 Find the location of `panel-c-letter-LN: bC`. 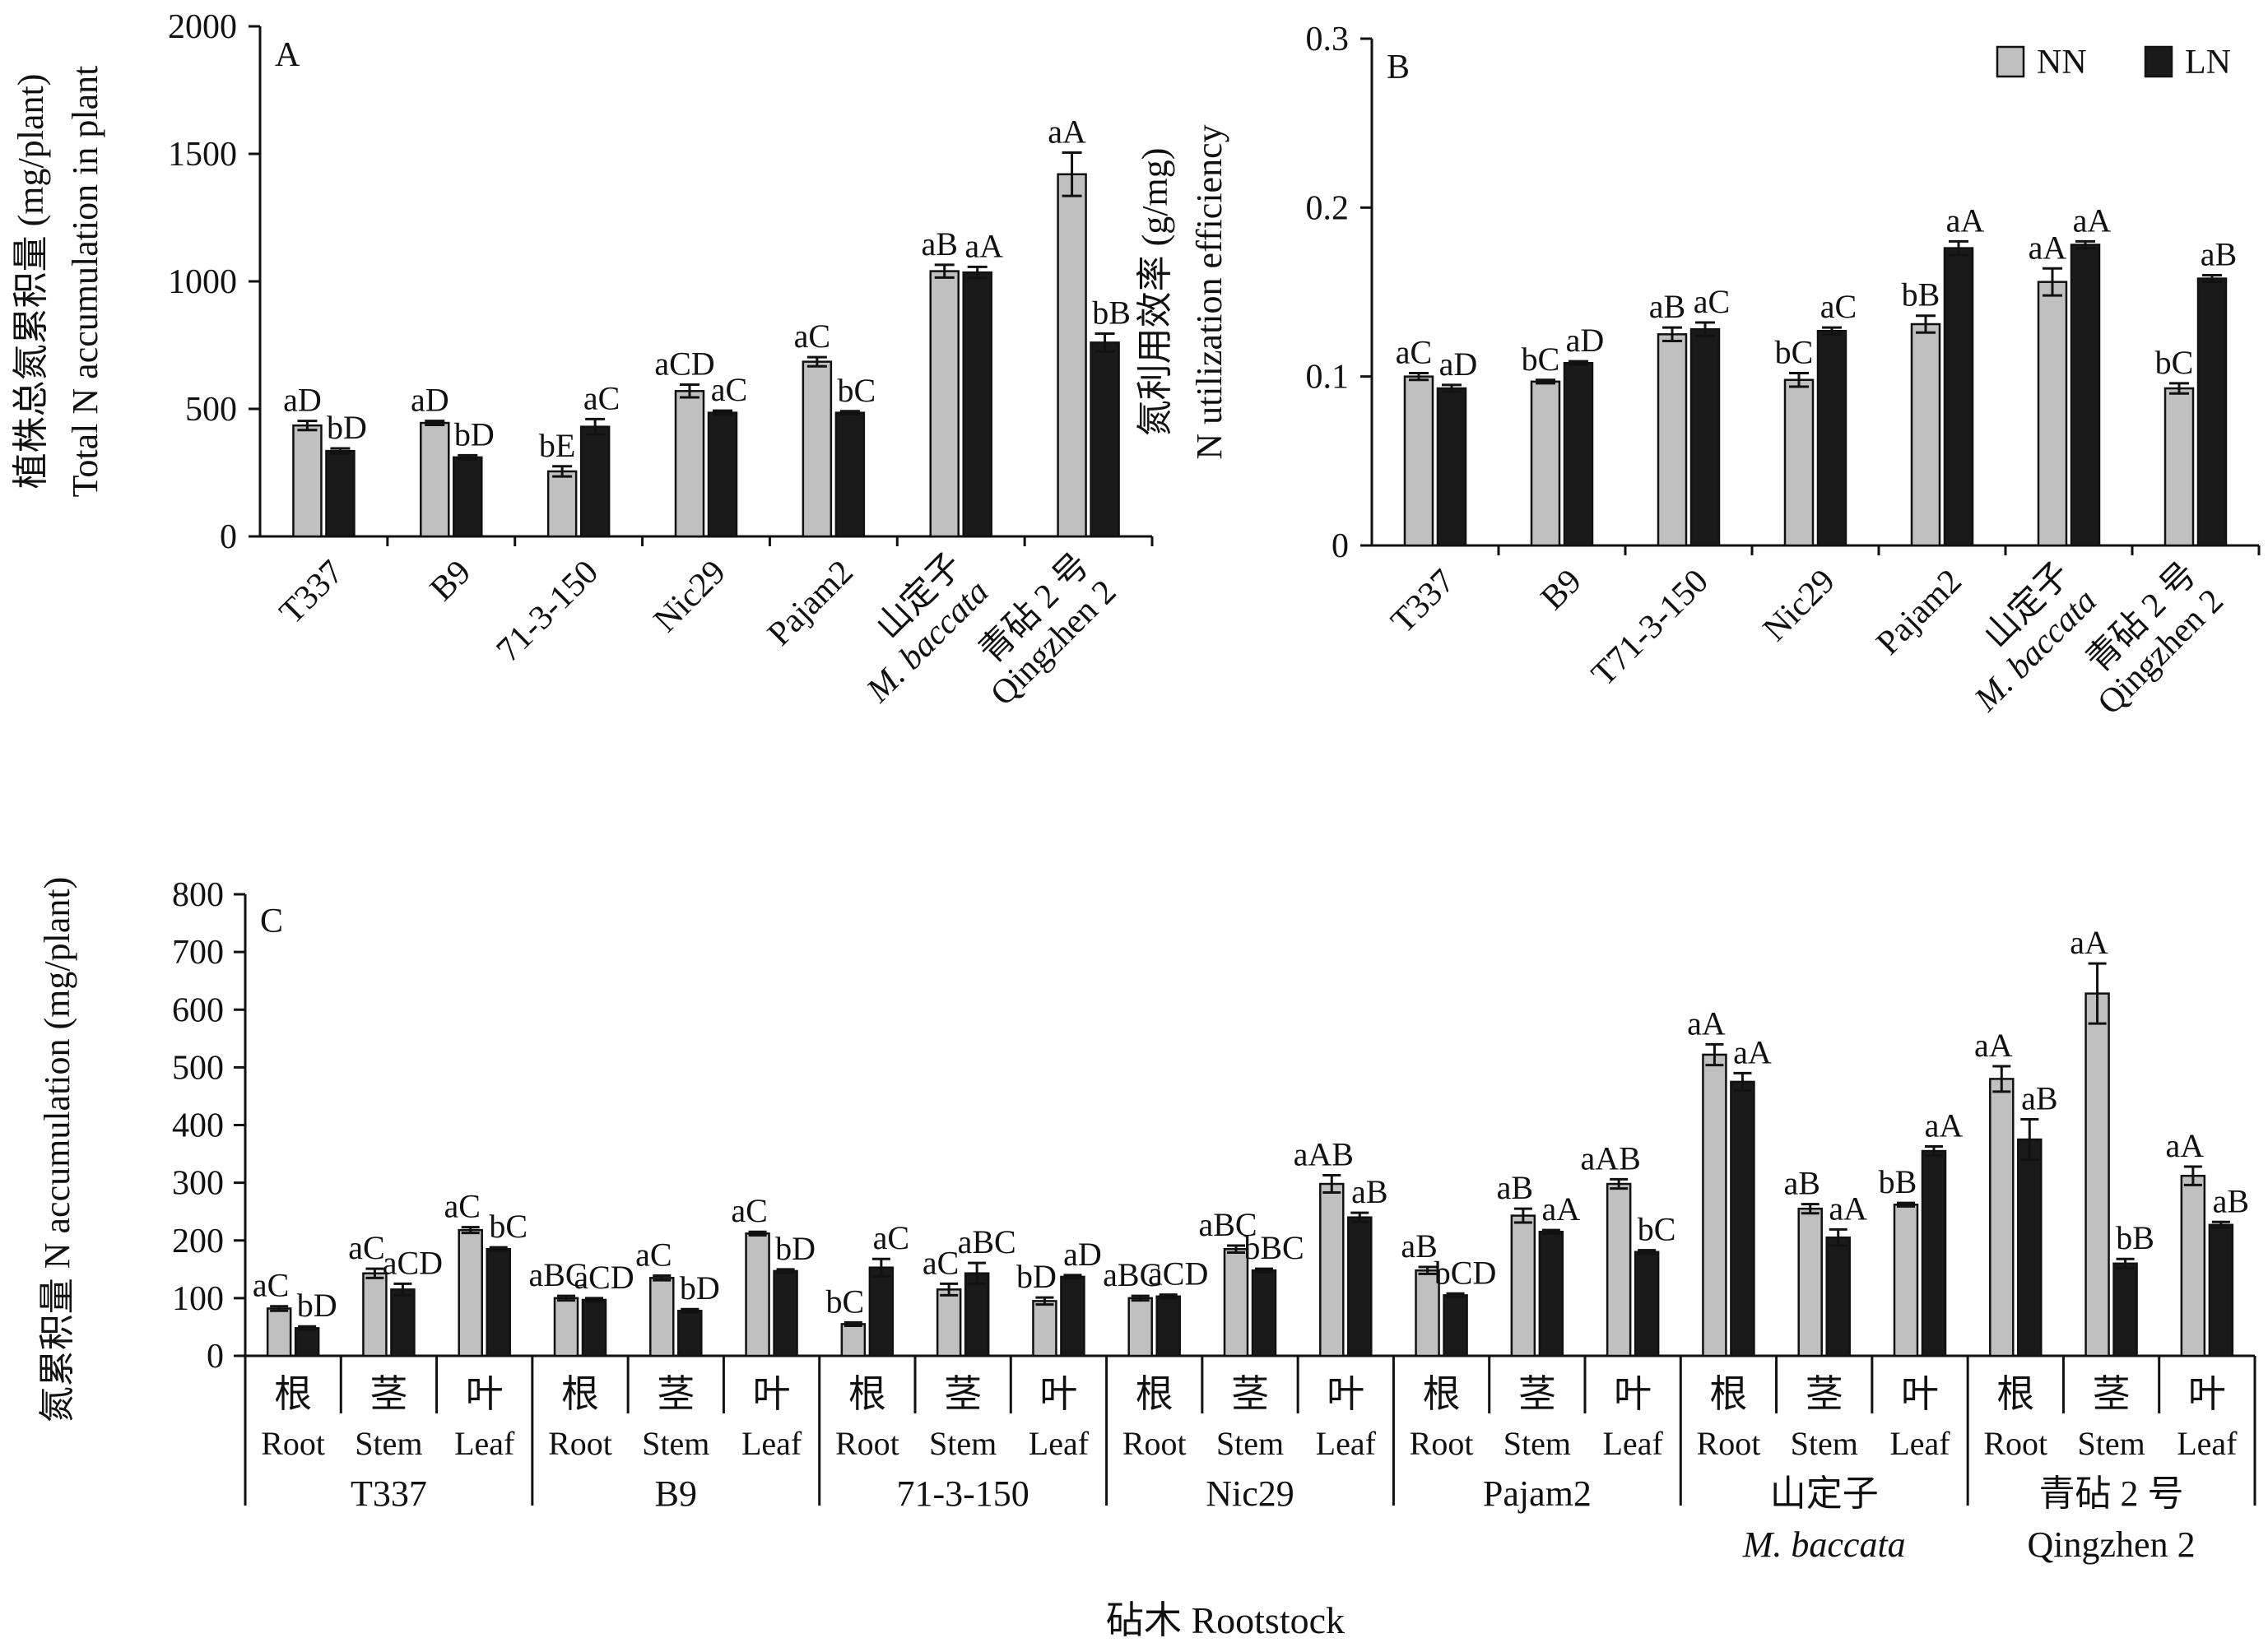

panel-c-letter-LN: bC is located at coordinates (508, 1227).